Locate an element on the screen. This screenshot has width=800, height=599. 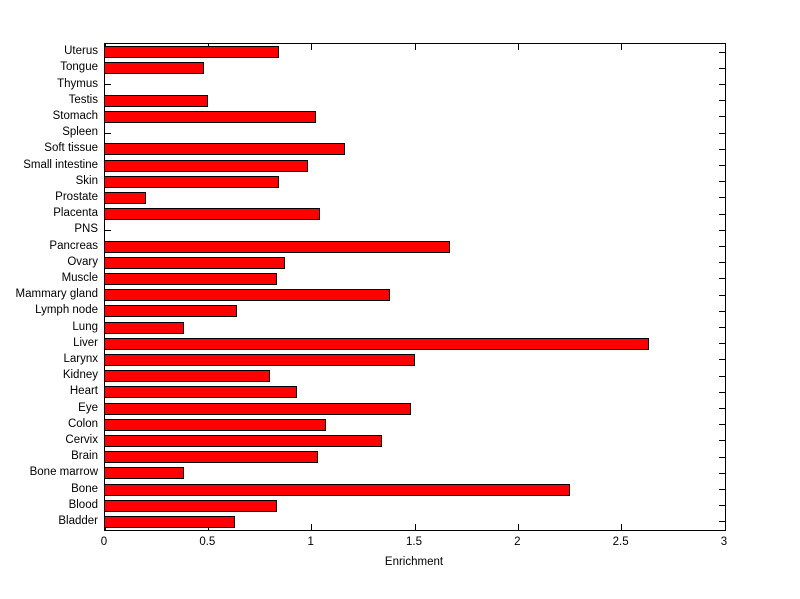
y-tick-label: Bone marrow is located at coordinates (63, 472).